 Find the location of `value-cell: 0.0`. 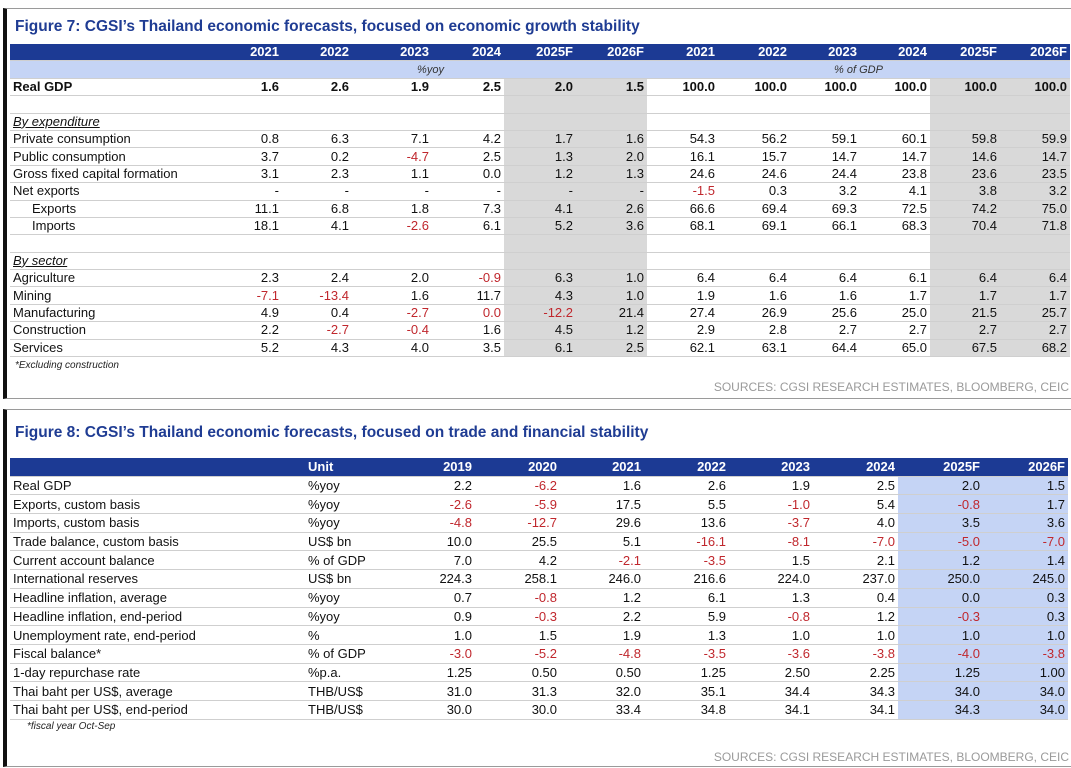

value-cell: 0.0 is located at coordinates (940, 598).